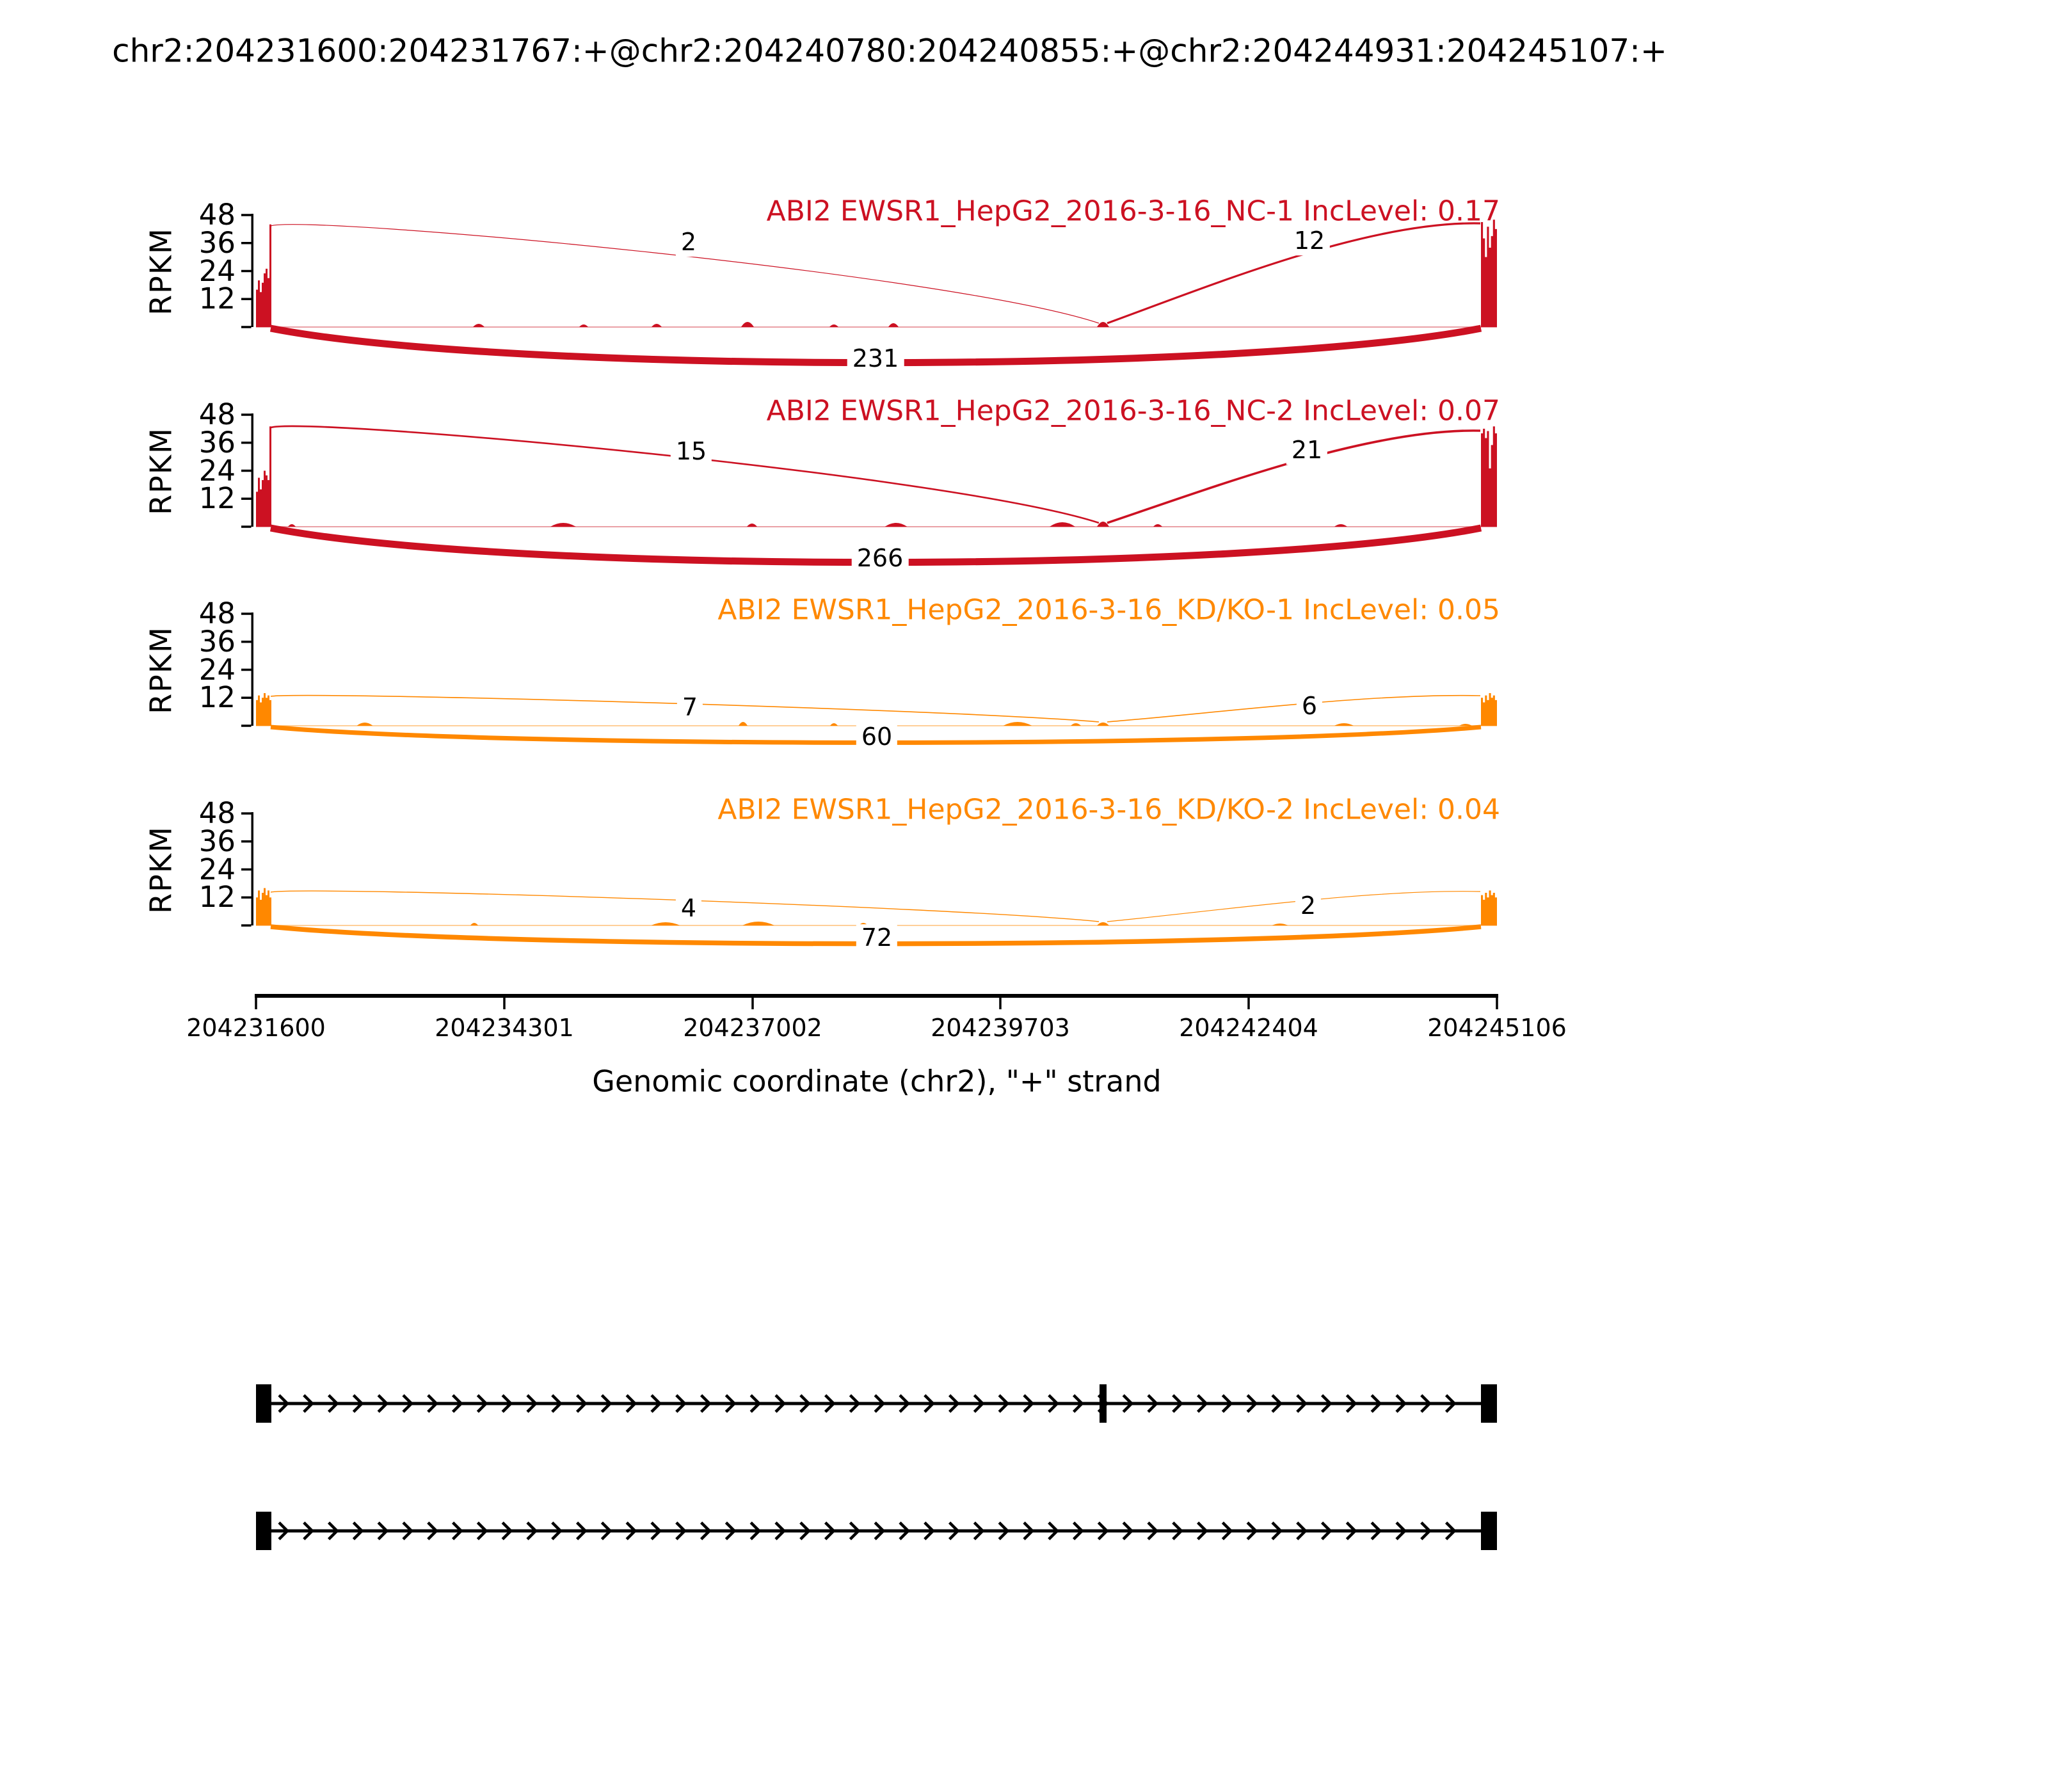  What do you see at coordinates (685, 474) in the screenshot?
I see `inclusion-arc-left` at bounding box center [685, 474].